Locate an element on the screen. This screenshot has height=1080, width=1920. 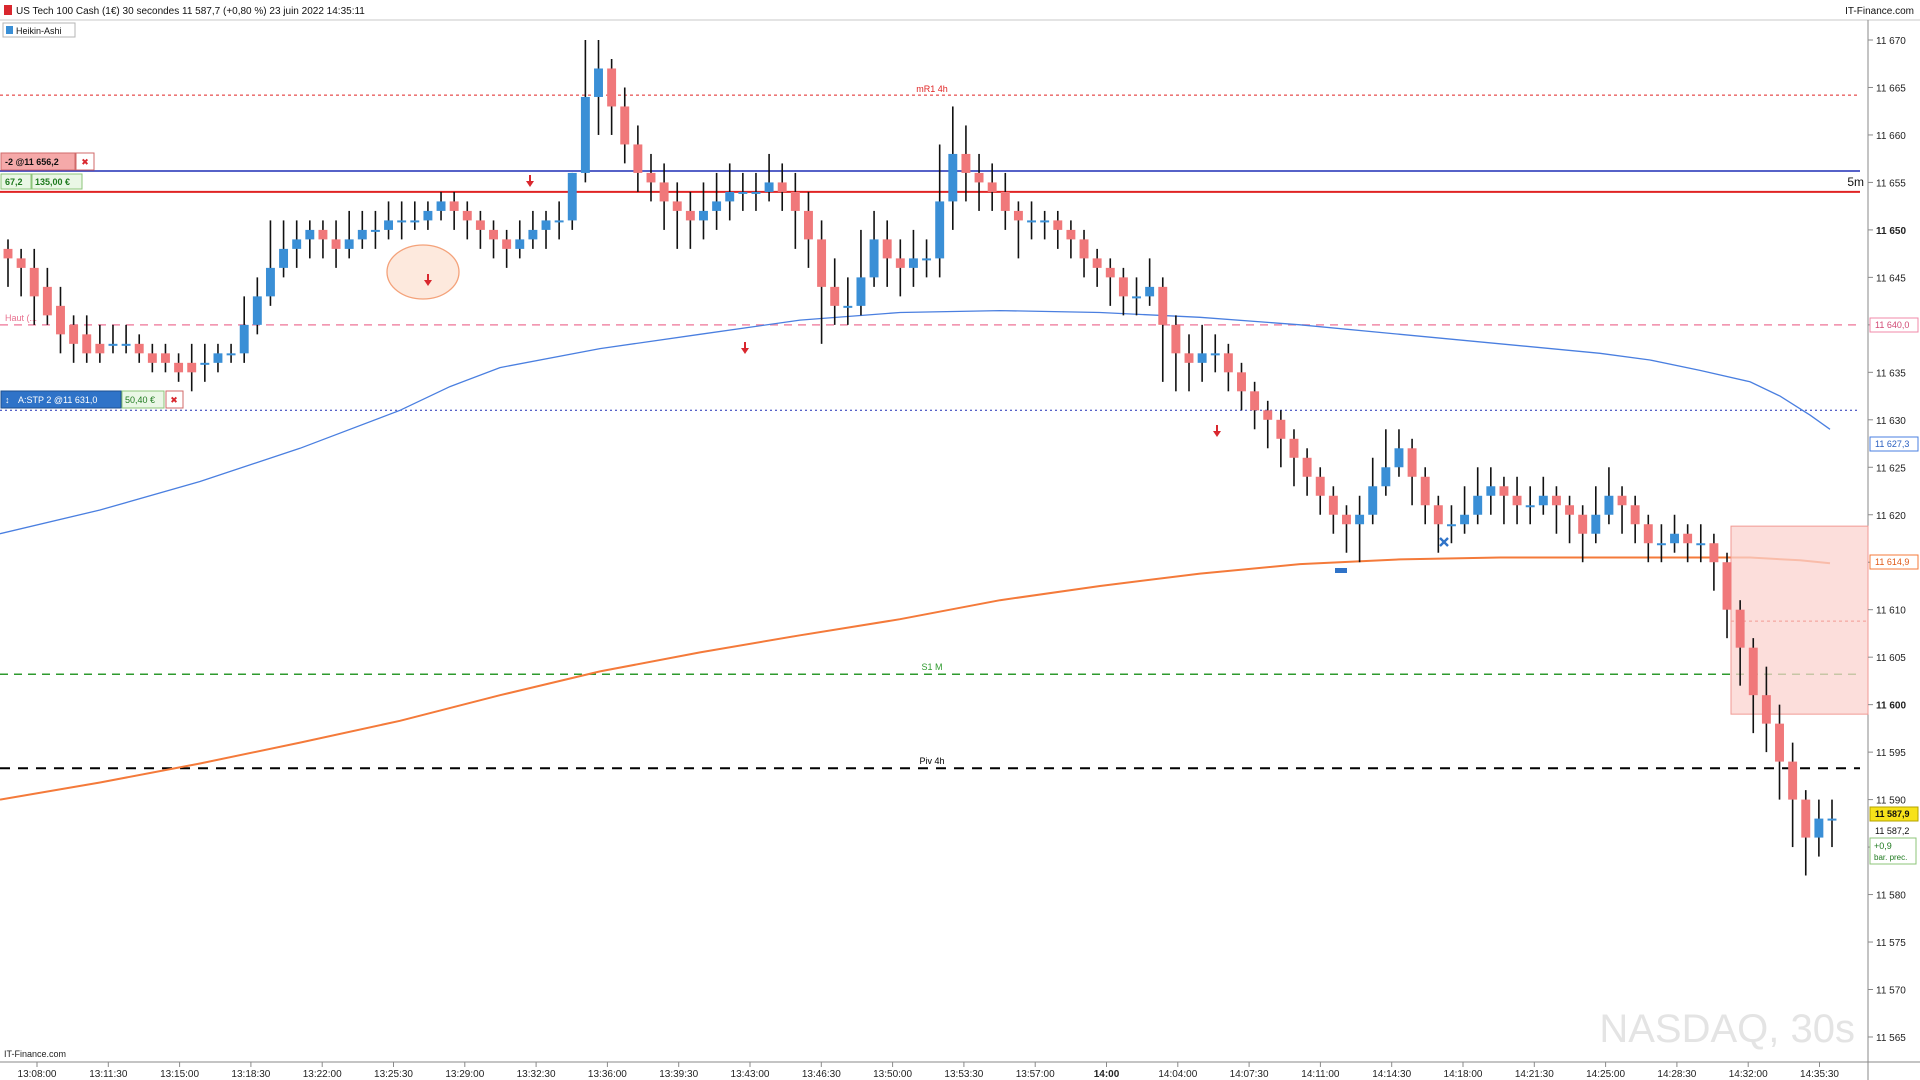
watermark: NASDAQ, 30s is located at coordinates (1727, 1029).